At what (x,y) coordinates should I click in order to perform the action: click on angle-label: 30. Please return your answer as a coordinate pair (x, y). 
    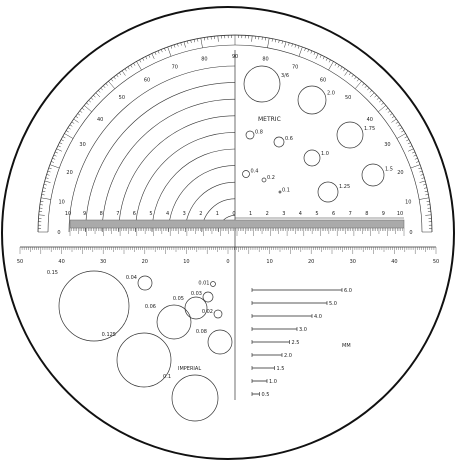
    Looking at the image, I should click on (387, 145).